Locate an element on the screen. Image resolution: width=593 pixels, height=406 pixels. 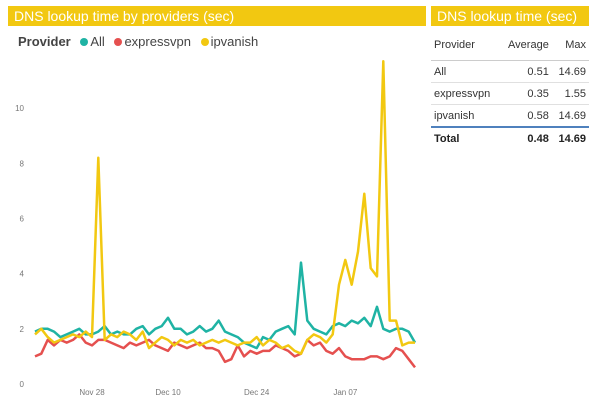
header-provider: Provider is located at coordinates (465, 45).